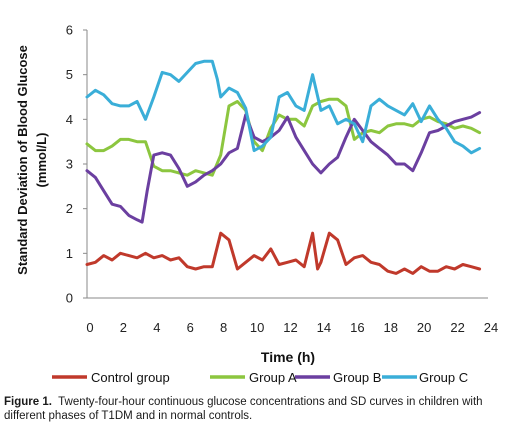  Describe the element at coordinates (69, 119) in the screenshot. I see `y-tick-label: 4` at that location.